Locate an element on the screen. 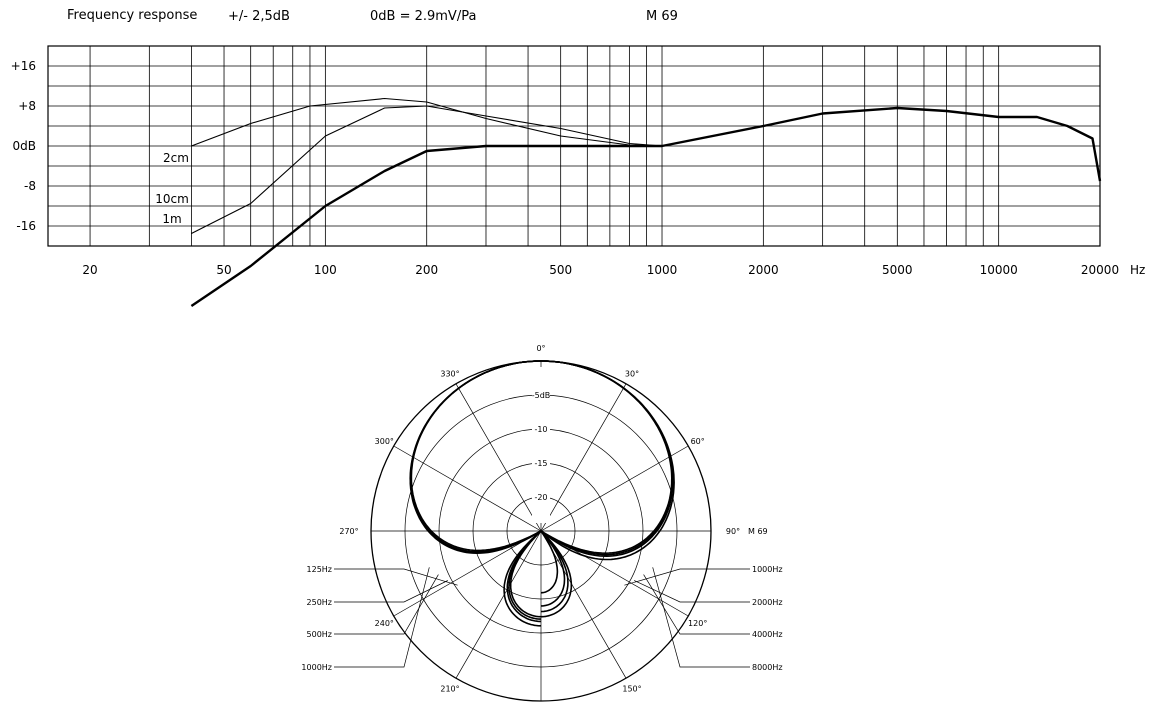 This screenshot has height=711, width=1150. x-tick-label: 500 is located at coordinates (560, 270).